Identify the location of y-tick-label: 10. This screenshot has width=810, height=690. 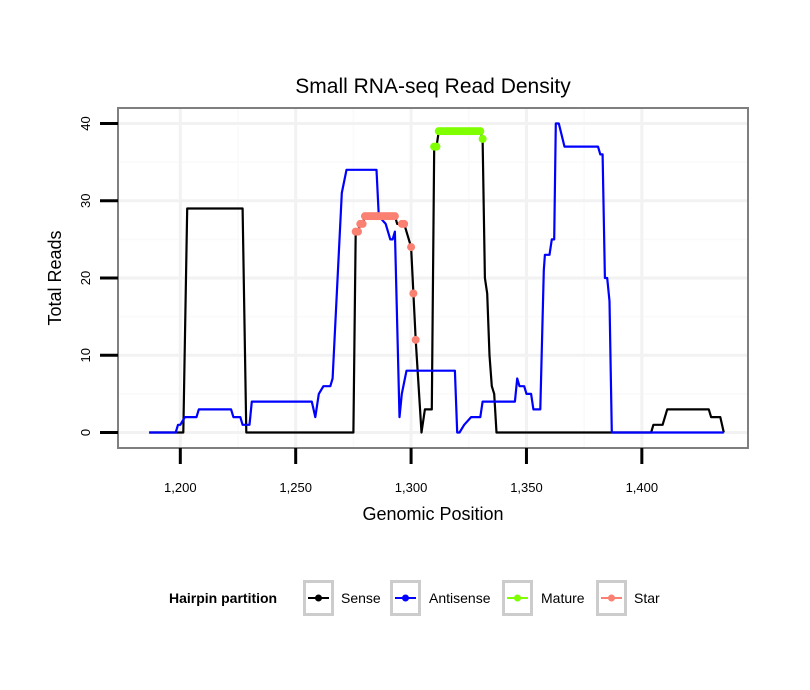
(85, 355).